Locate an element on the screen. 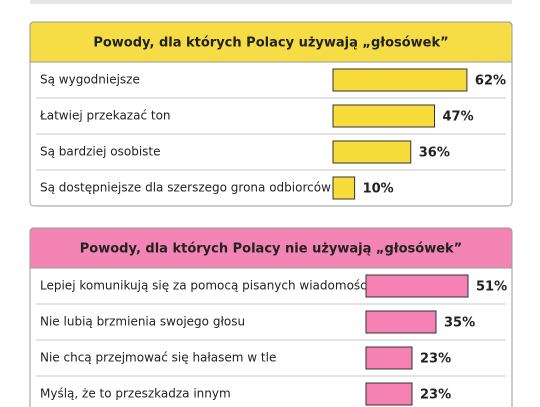 The height and width of the screenshot is (407, 540). value-label: 36% is located at coordinates (434, 153).